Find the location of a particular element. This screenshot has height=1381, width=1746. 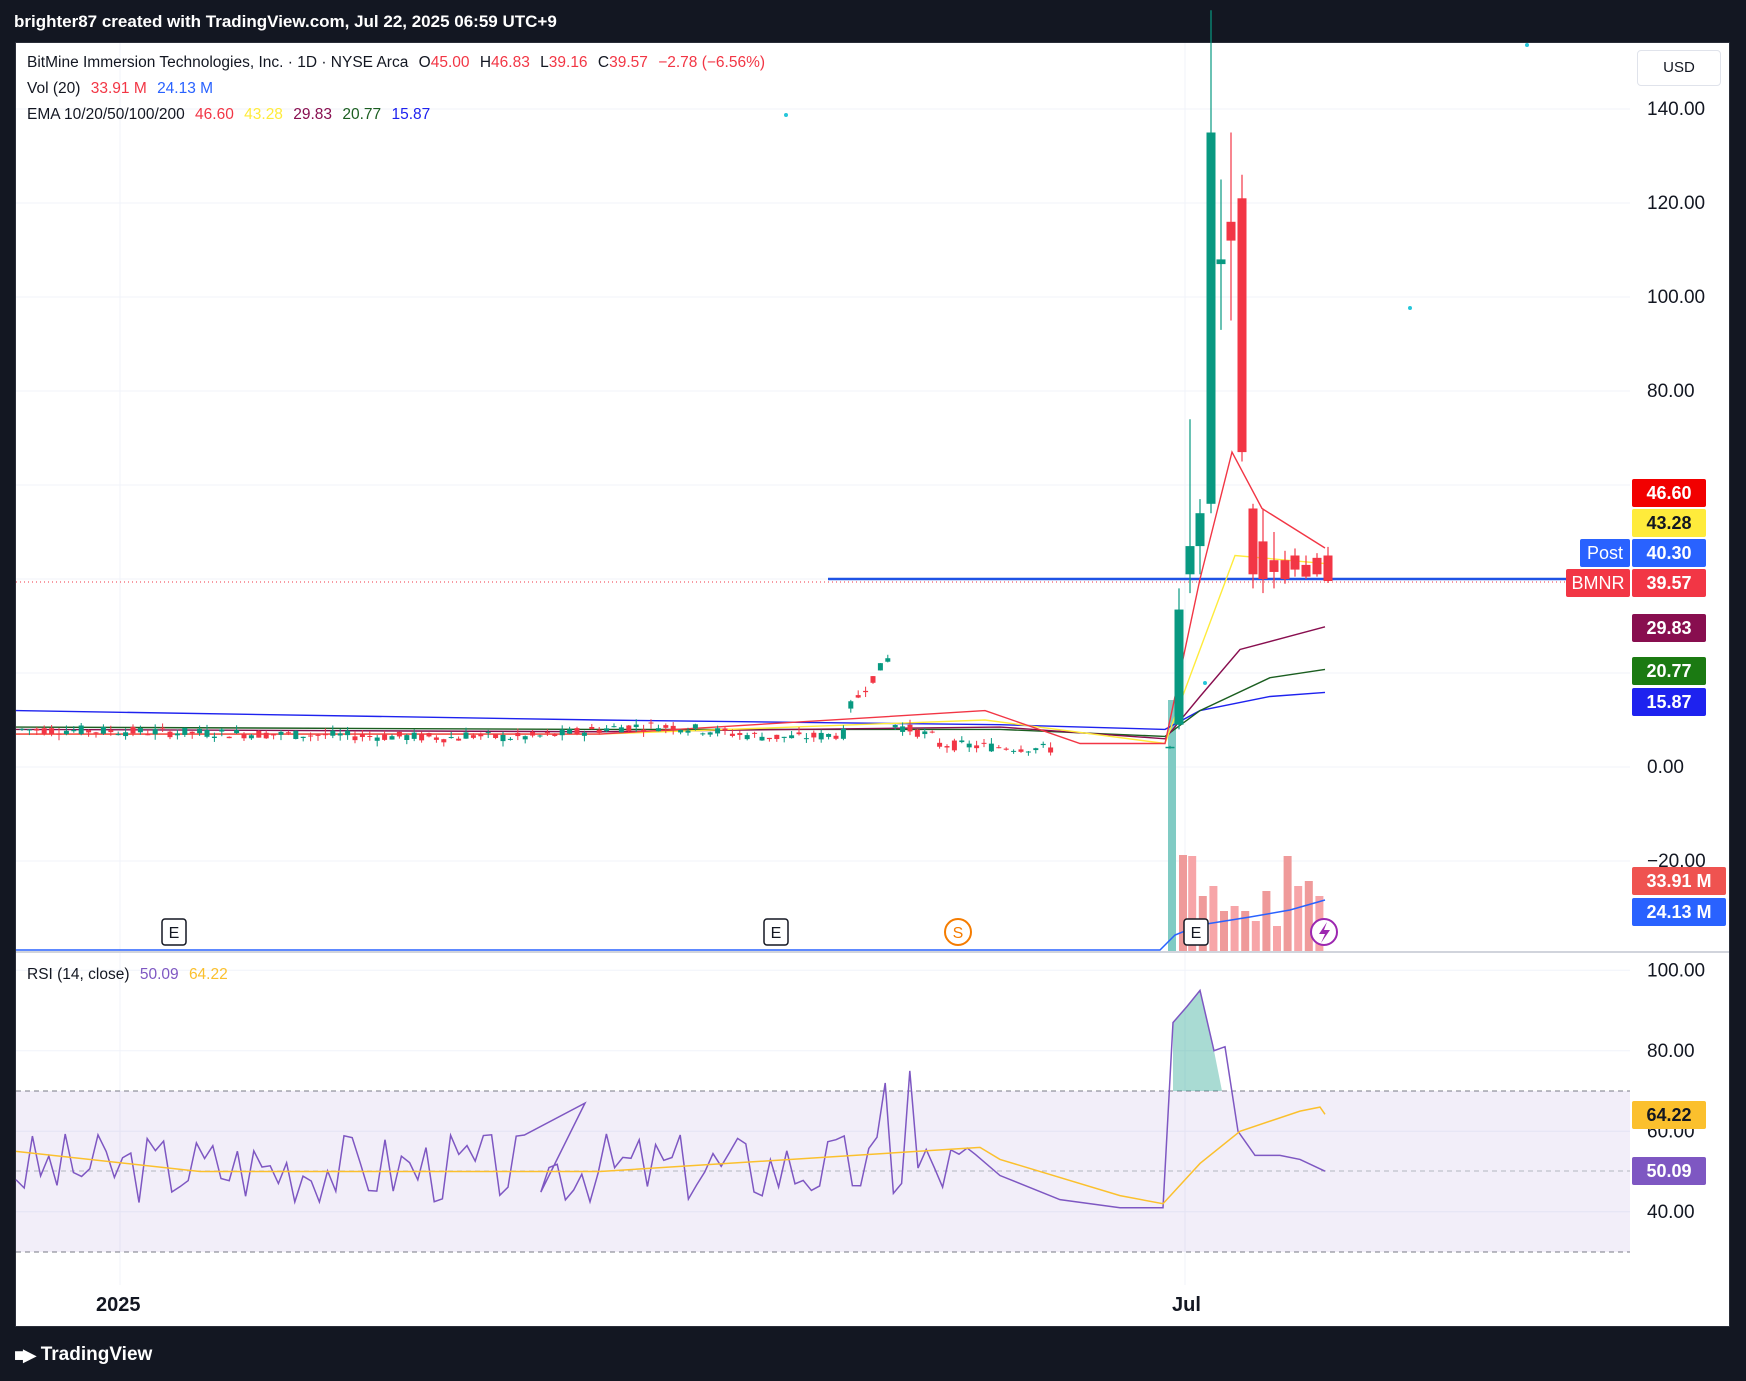

tradingview-footer: ■▶ TradingView is located at coordinates (83, 1355).